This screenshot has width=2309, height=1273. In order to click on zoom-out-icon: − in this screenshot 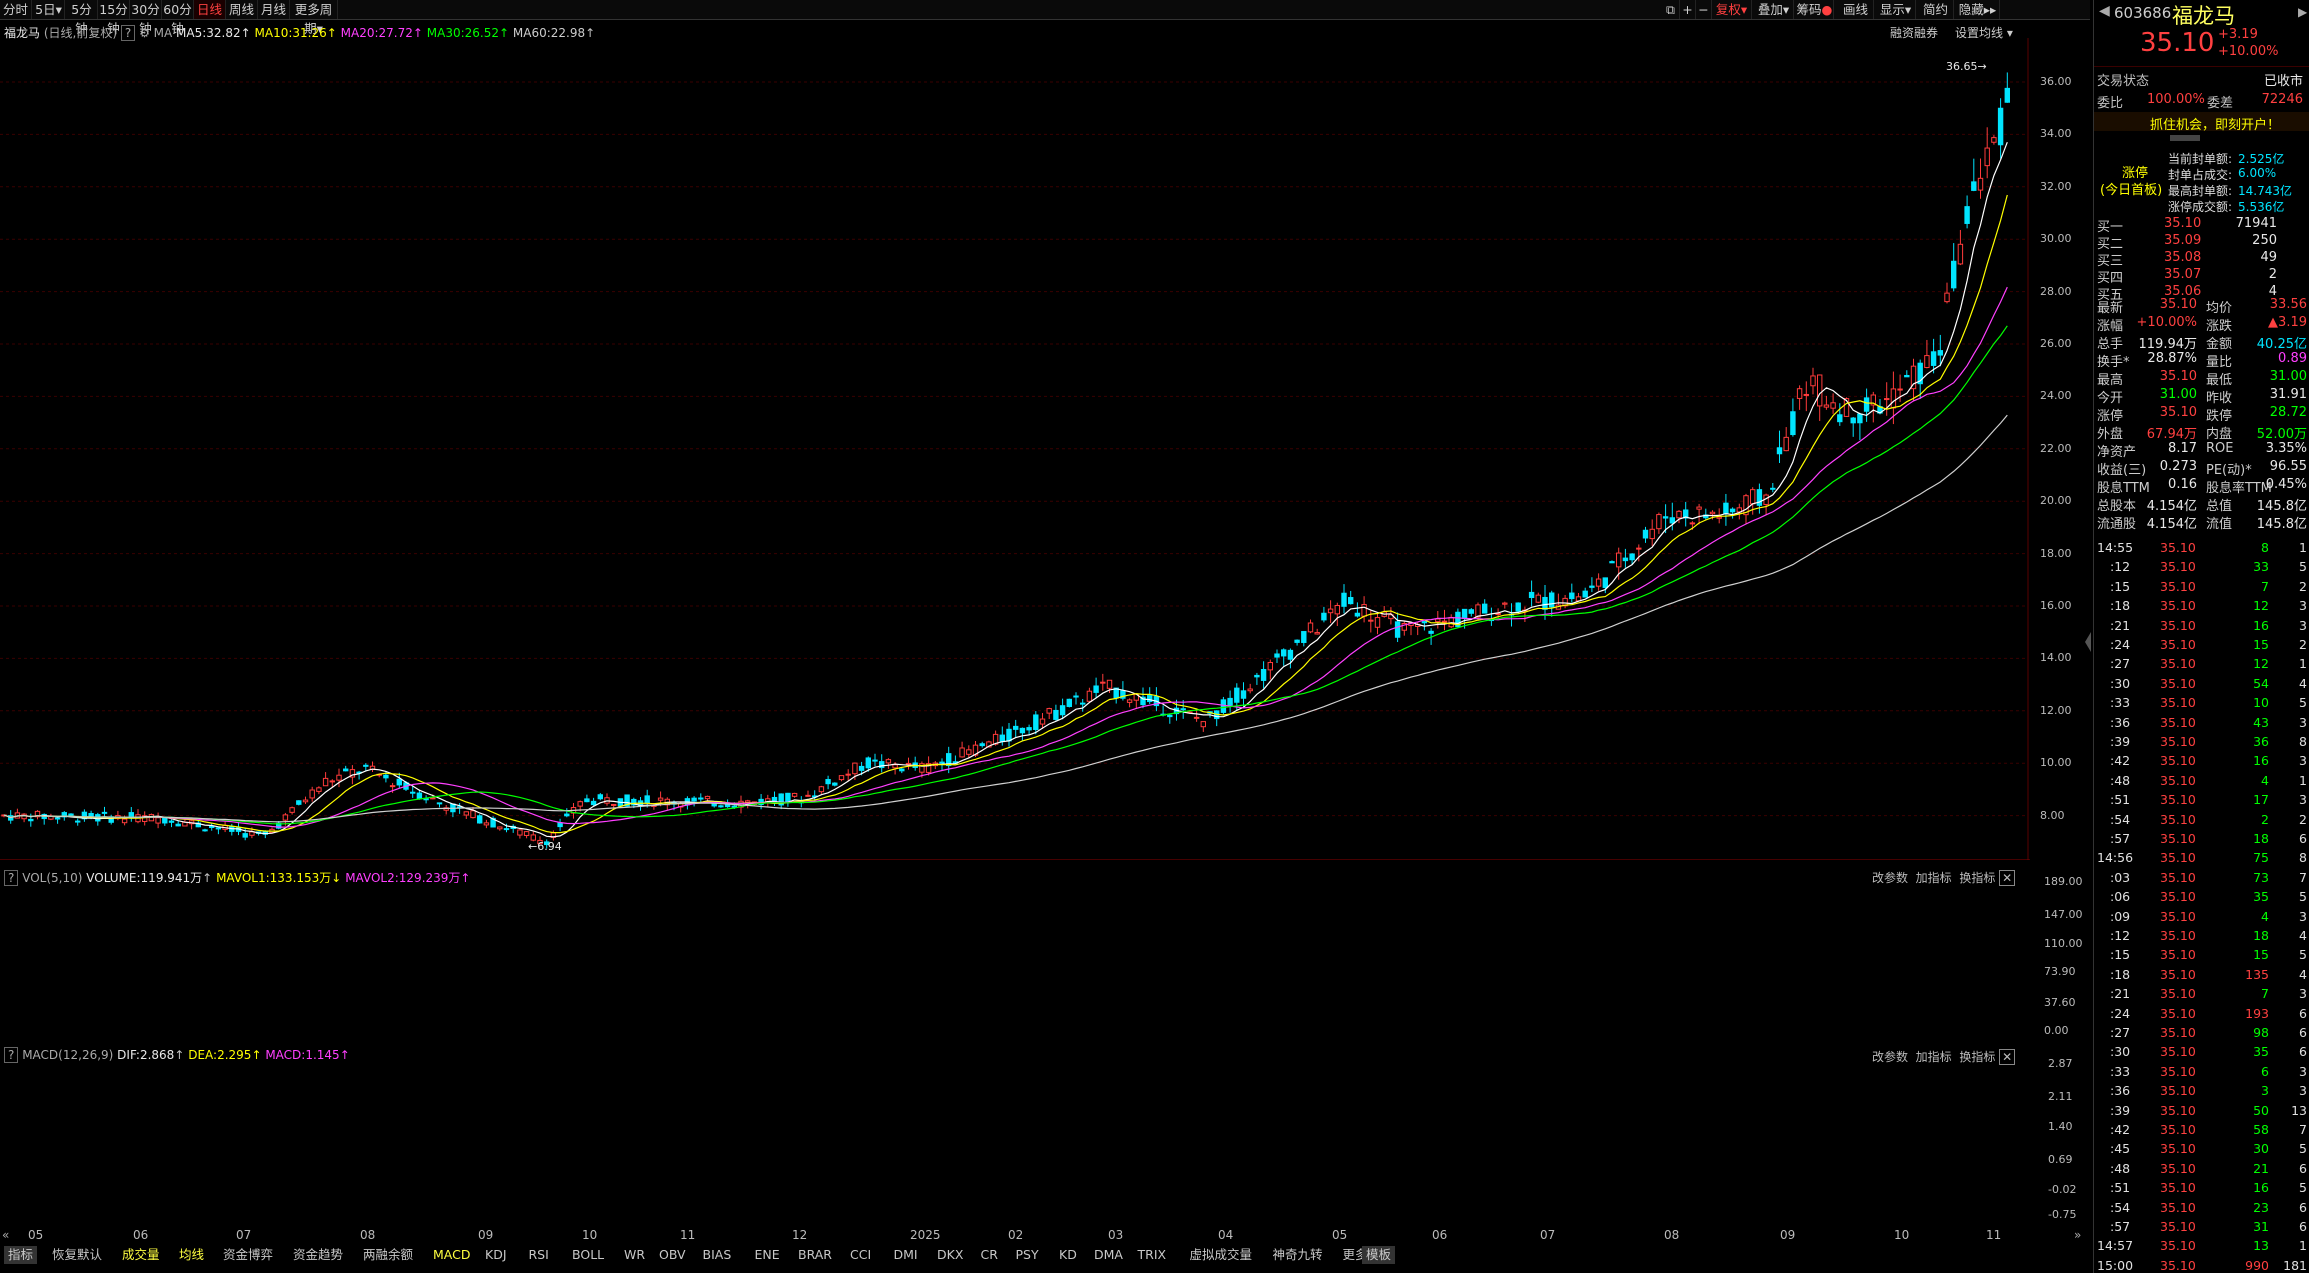, I will do `click(1704, 9)`.